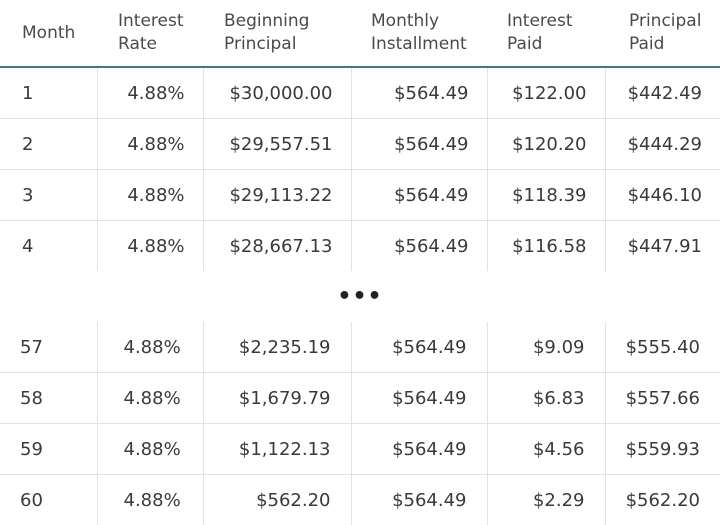  Describe the element at coordinates (662, 144) in the screenshot. I see `cell-principal-paid: $444.29` at that location.